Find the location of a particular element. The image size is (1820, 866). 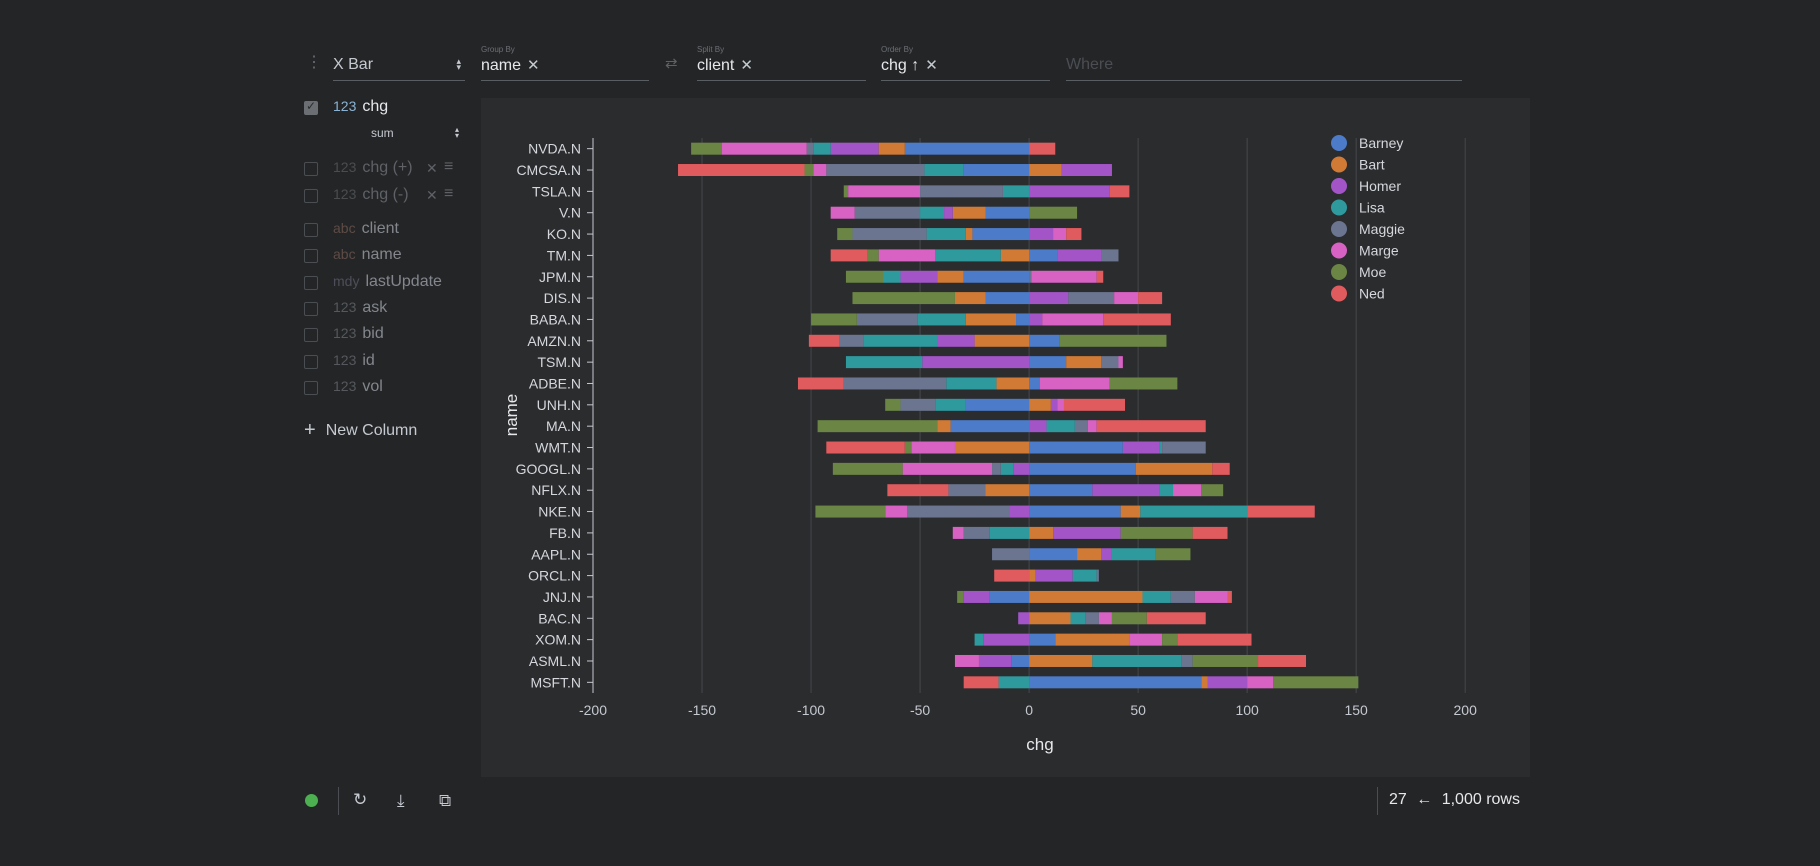

column-checkbox-chg-plus is located at coordinates (311, 169).